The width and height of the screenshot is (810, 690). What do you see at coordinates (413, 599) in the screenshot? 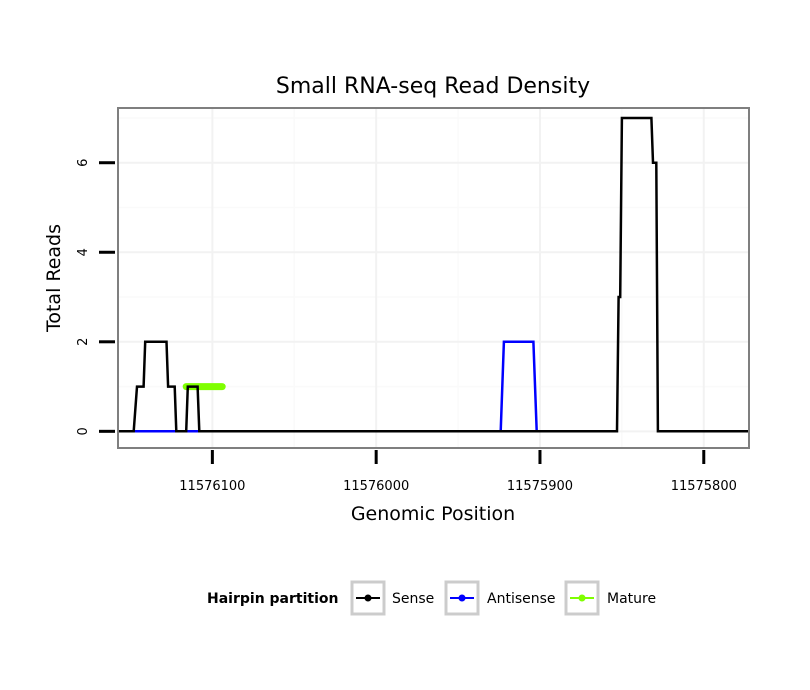
I see `legend-label-sense: Sense` at bounding box center [413, 599].